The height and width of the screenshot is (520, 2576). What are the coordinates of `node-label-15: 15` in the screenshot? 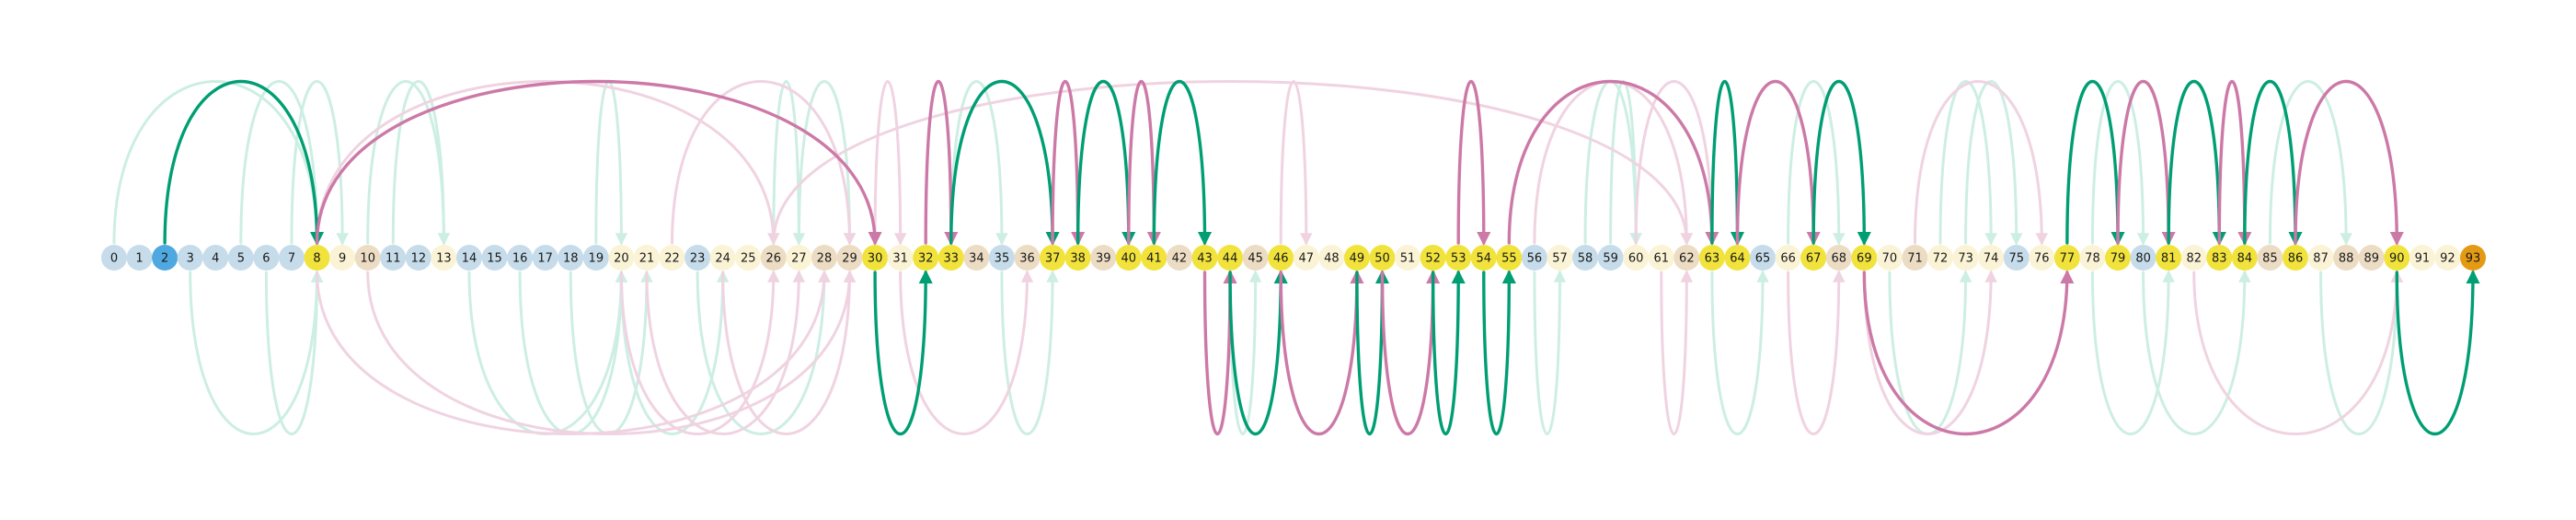 It's located at (494, 259).